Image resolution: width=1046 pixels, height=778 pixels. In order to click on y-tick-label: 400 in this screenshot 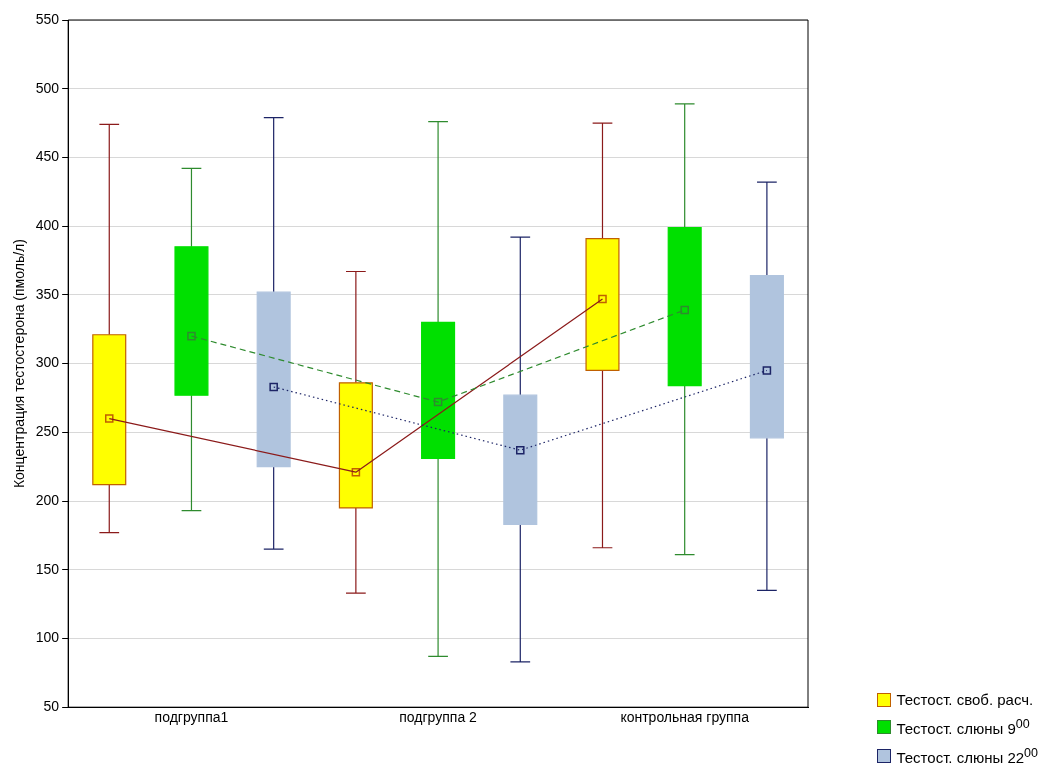, I will do `click(47, 225)`.